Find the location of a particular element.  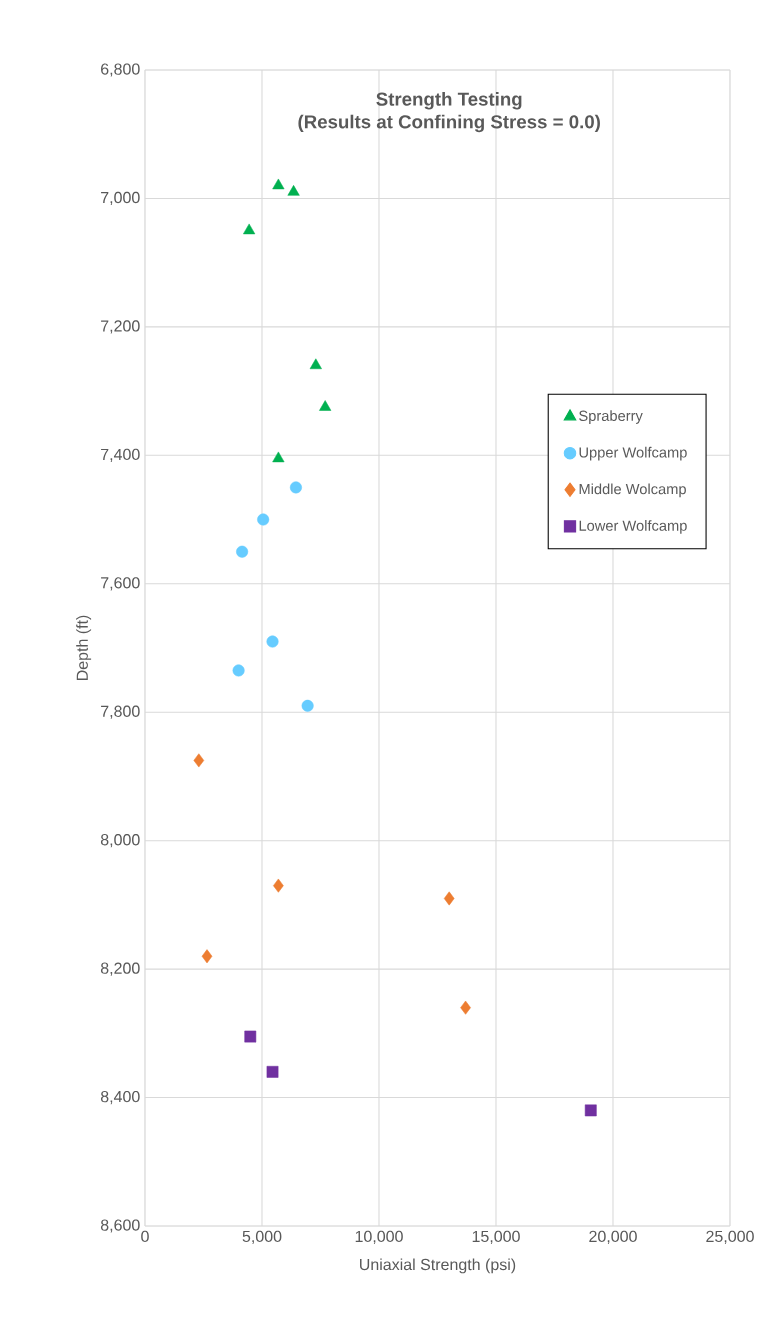

x-tick-label: 25,000 is located at coordinates (730, 1237).